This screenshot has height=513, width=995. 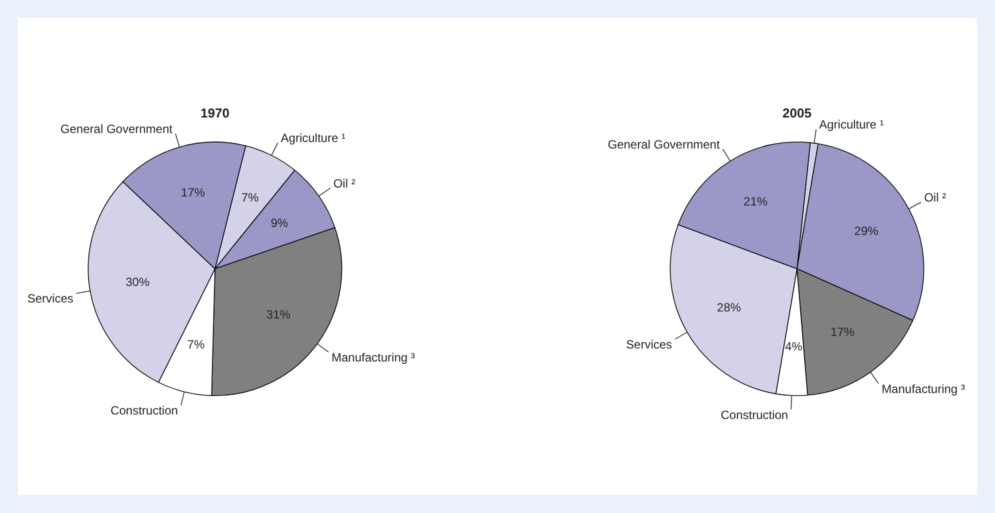 I want to click on data-label: 29%, so click(x=866, y=231).